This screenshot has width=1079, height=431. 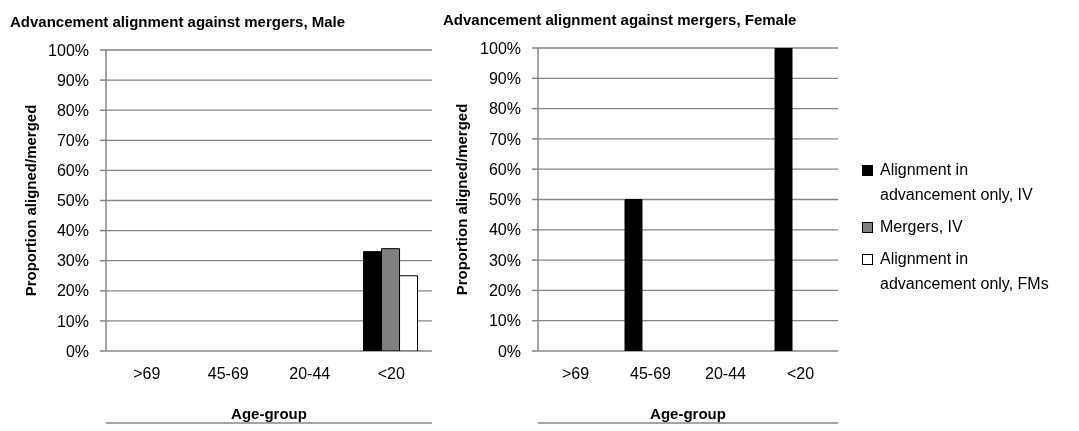 What do you see at coordinates (957, 182) in the screenshot?
I see `legend-label: Alignment in advancement only, IV` at bounding box center [957, 182].